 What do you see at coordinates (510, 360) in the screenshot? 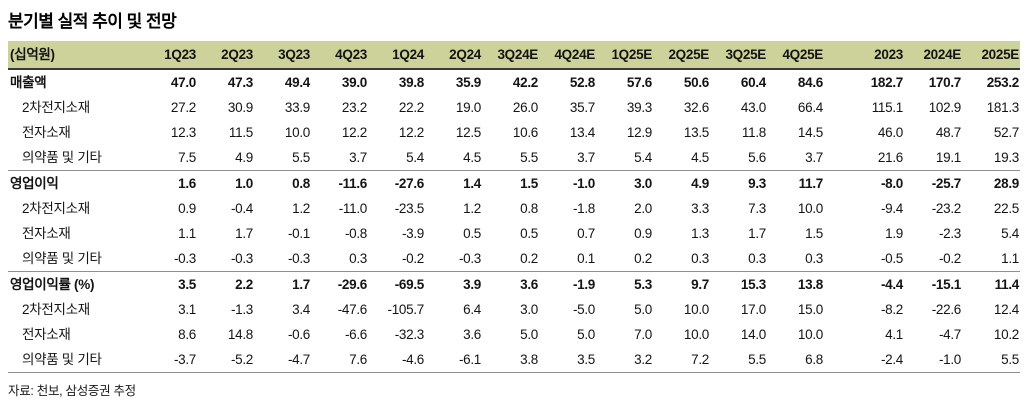
I see `value-cell: 3.8` at bounding box center [510, 360].